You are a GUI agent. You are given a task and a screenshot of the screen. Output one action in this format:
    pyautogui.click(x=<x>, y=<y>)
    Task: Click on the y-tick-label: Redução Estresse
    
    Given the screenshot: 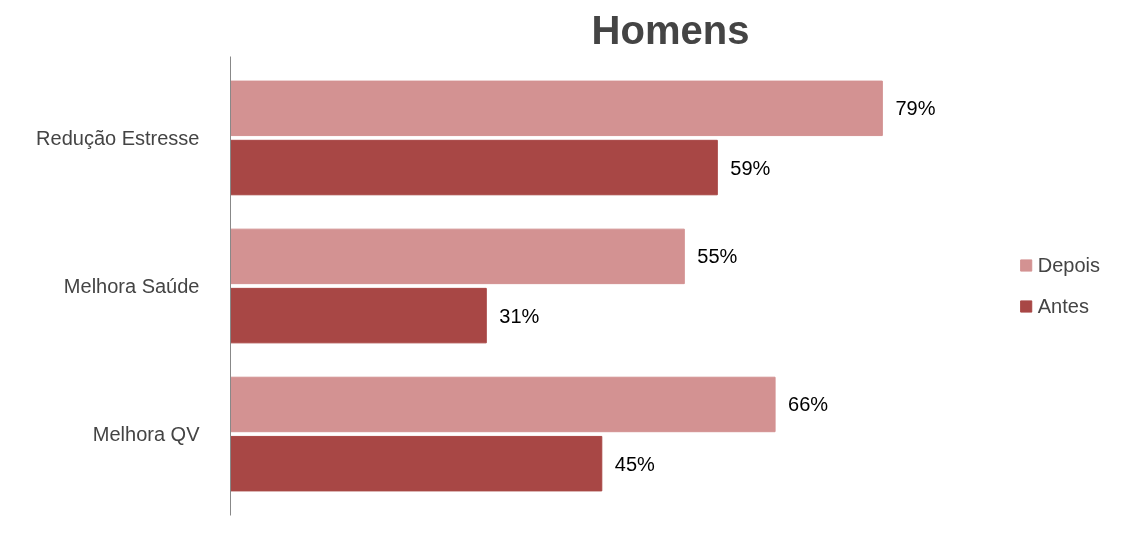 What is the action you would take?
    pyautogui.click(x=118, y=137)
    